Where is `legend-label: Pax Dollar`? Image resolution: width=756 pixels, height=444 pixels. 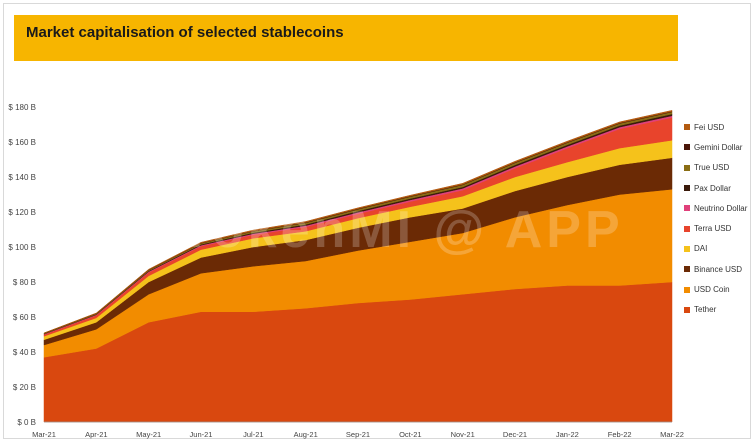
legend-label: Pax Dollar is located at coordinates (712, 188).